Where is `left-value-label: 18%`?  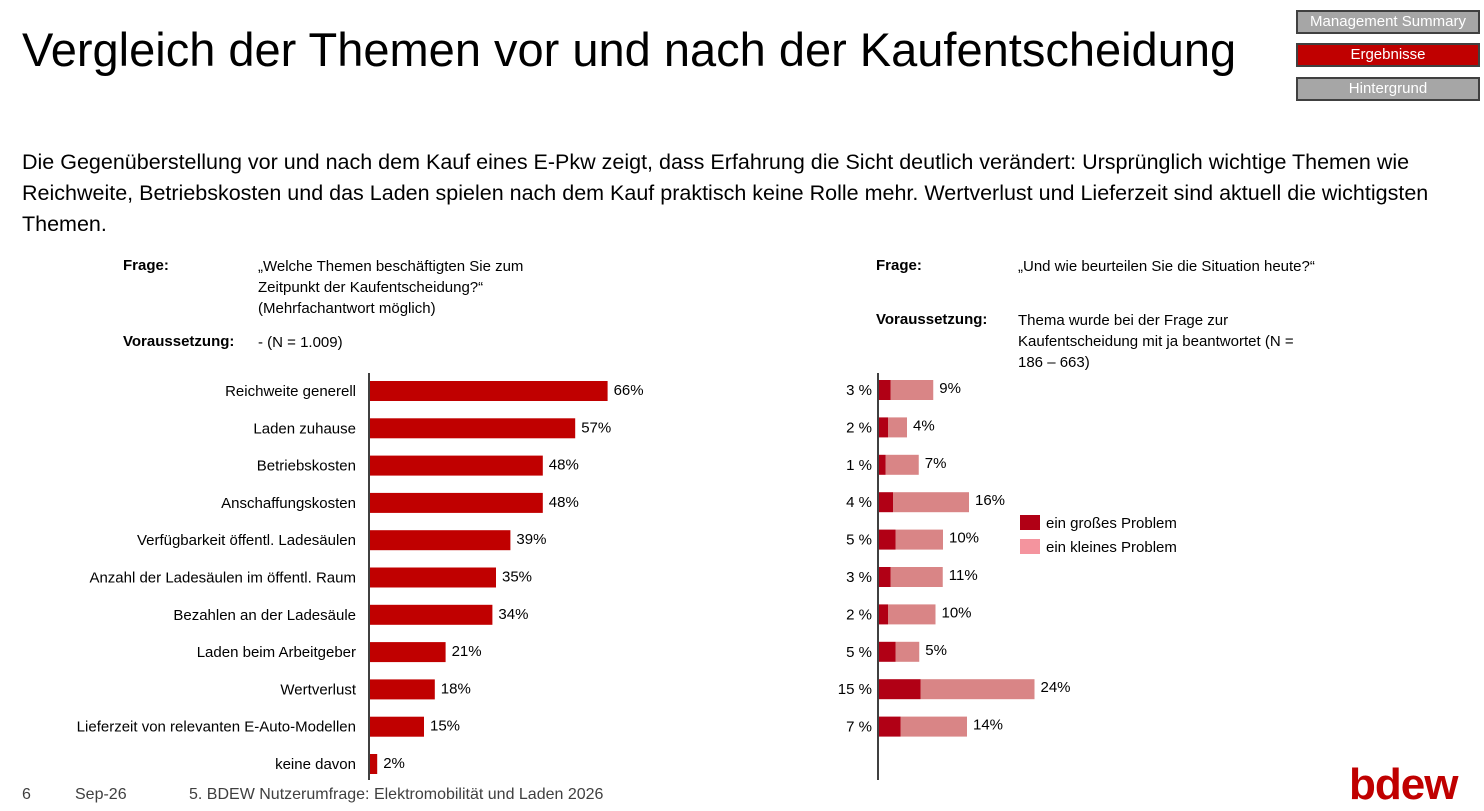
left-value-label: 18% is located at coordinates (456, 688).